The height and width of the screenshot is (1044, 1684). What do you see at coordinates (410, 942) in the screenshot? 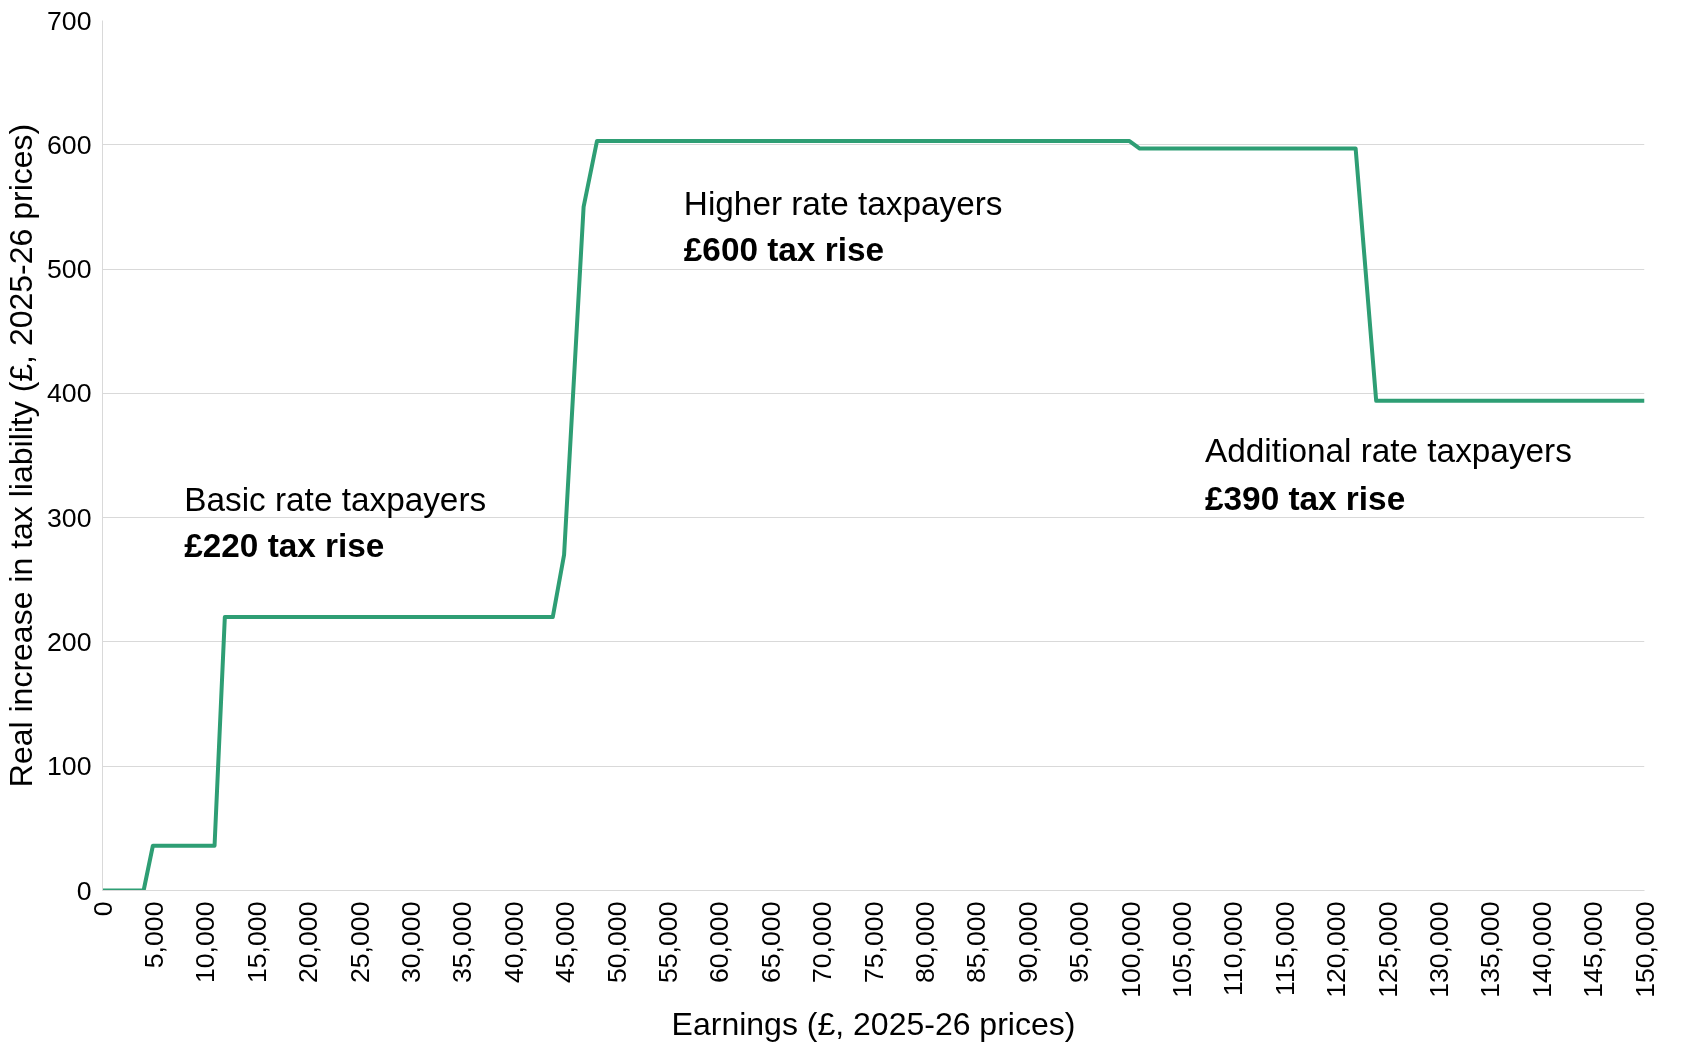
I see `x-tick-label: 30,000` at bounding box center [410, 942].